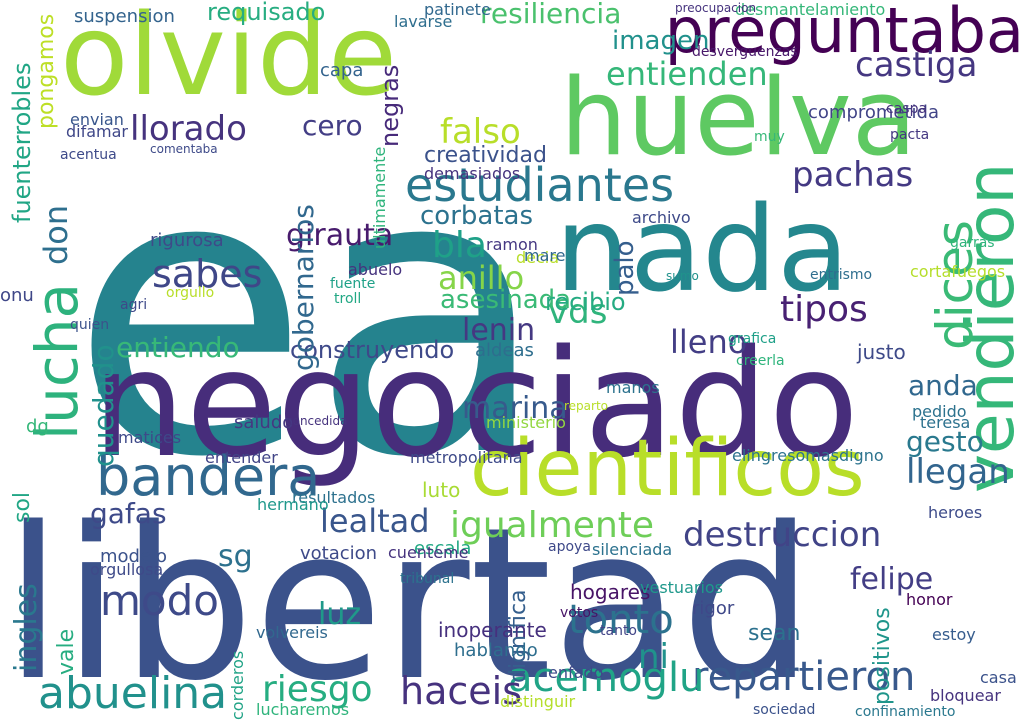  Describe the element at coordinates (713, 608) in the screenshot. I see `word-rigor: rigor` at that location.